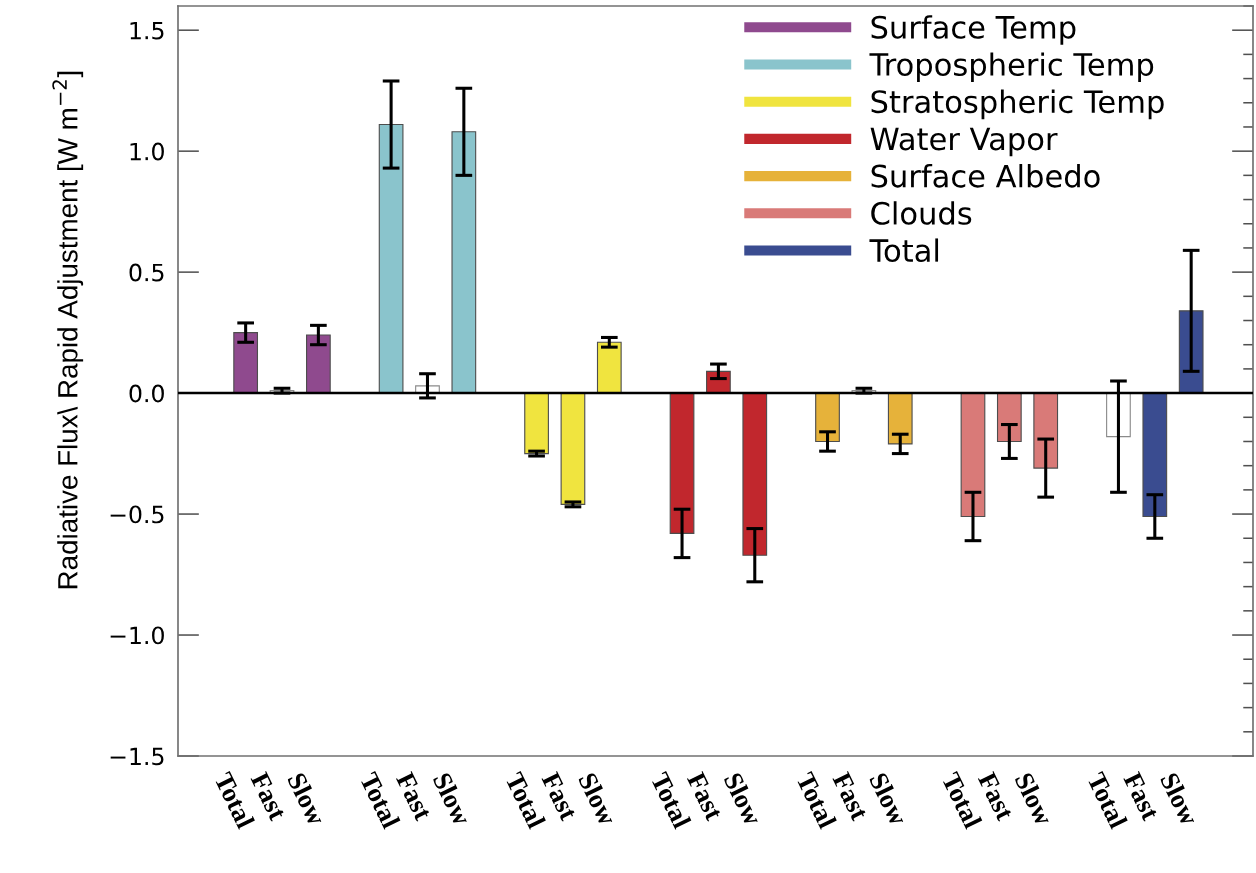  I want to click on y-tick-label: 0.0, so click(146, 393).